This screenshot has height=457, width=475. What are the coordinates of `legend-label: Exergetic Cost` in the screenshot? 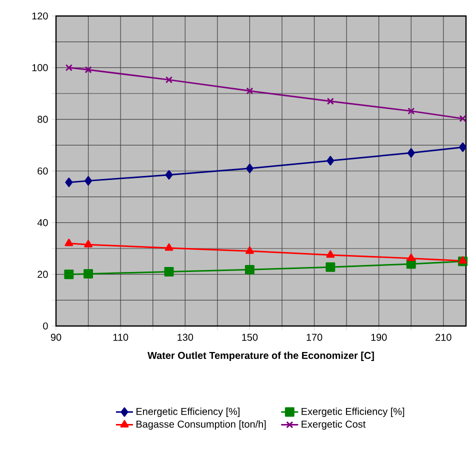 It's located at (334, 425).